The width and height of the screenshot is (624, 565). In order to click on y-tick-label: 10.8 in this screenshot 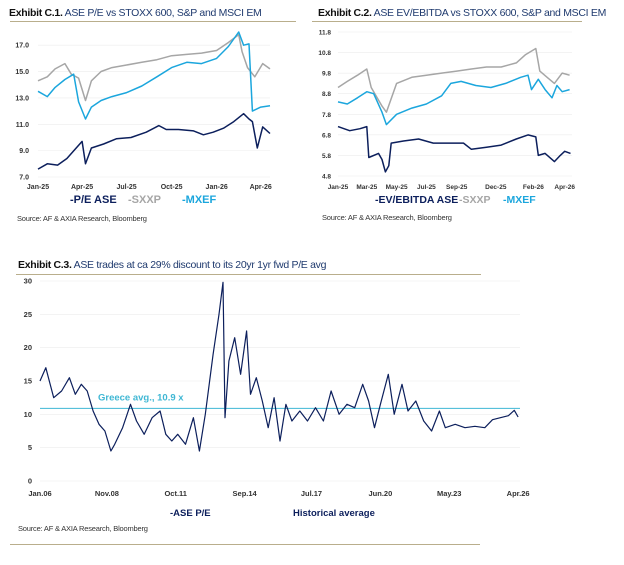, I will do `click(324, 53)`.